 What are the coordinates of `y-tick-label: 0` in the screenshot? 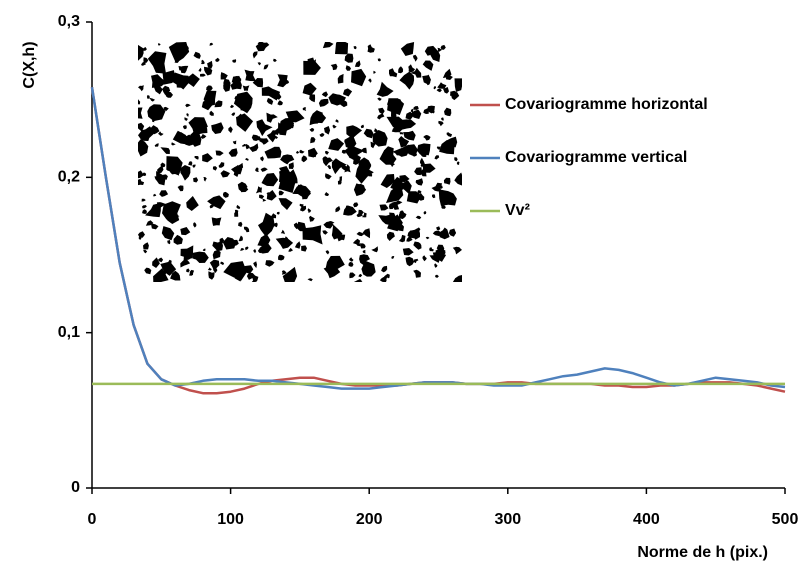 It's located at (75, 487).